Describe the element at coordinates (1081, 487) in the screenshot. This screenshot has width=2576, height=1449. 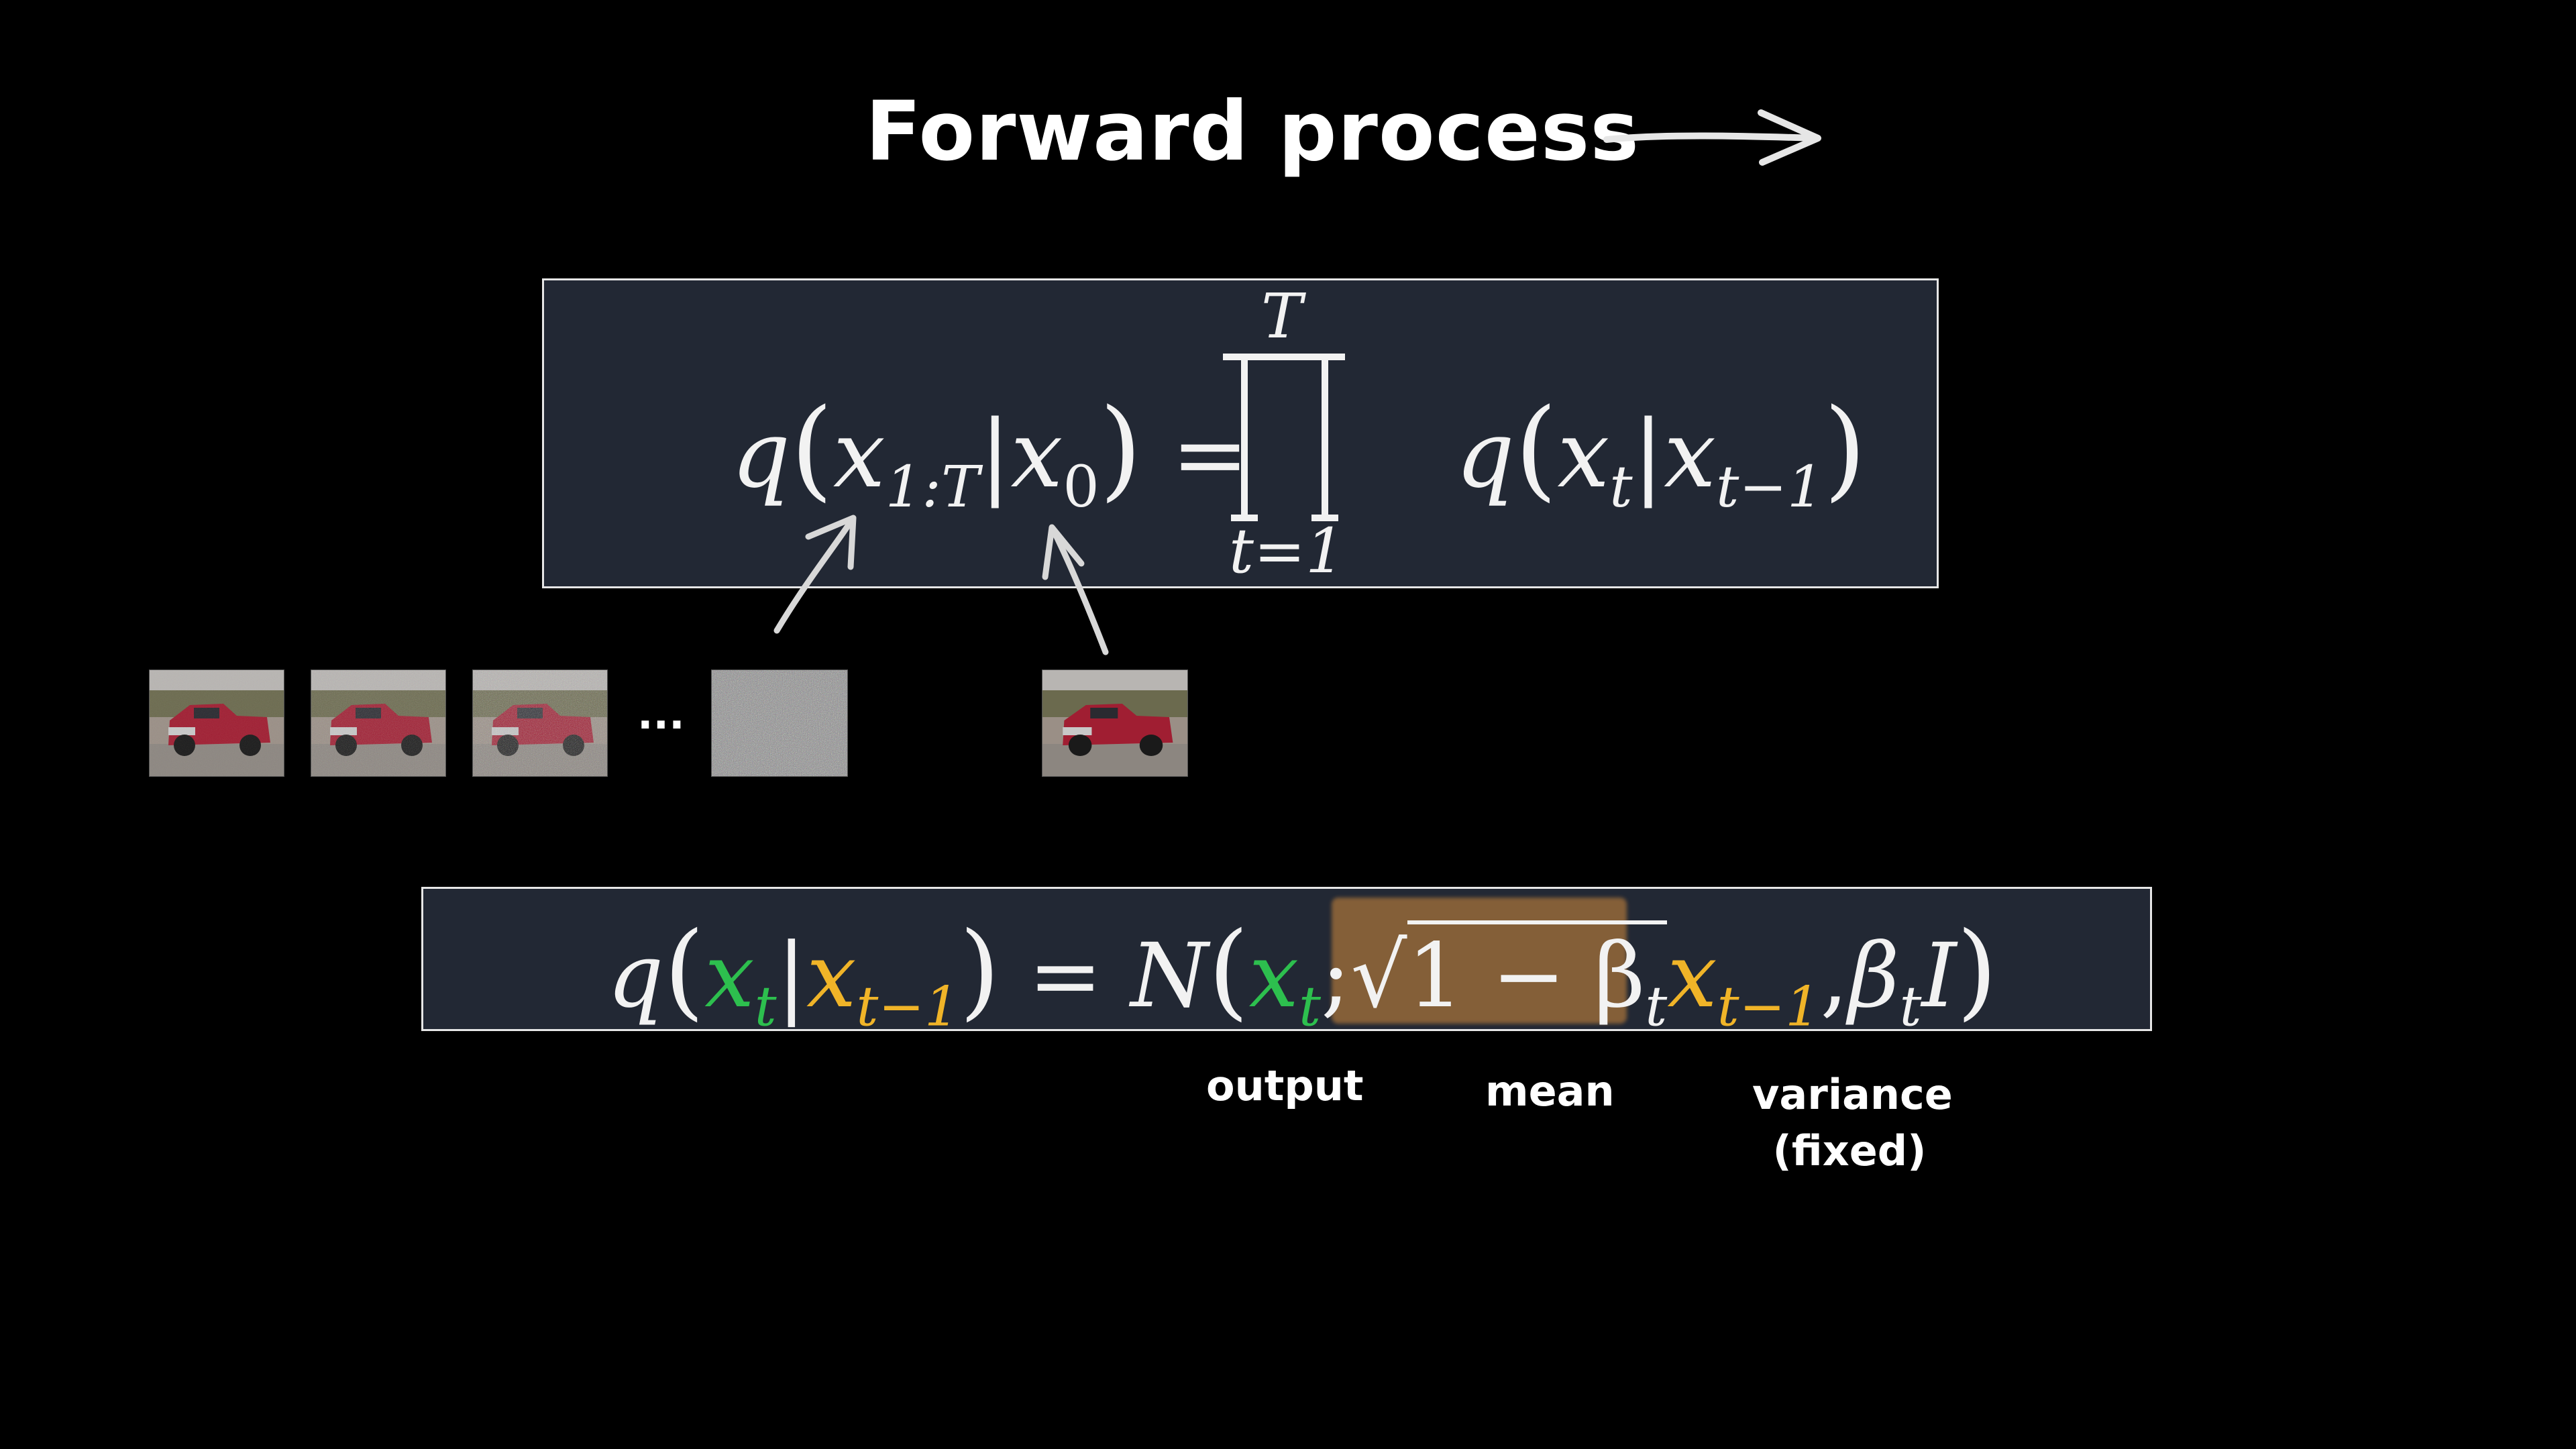
I see `eq1-x0-sub: 0` at that location.